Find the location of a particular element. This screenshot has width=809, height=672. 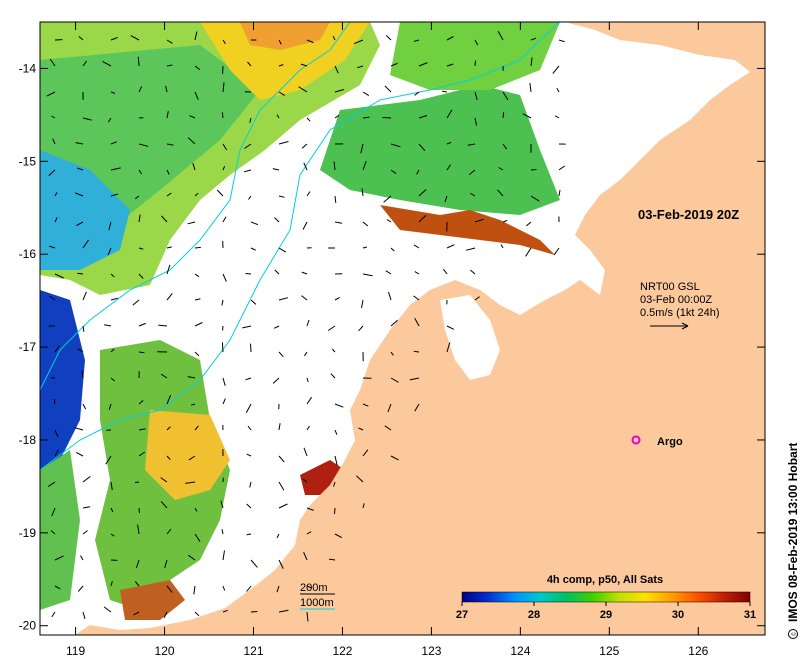

colorbar-tick-label: 30 is located at coordinates (678, 615).